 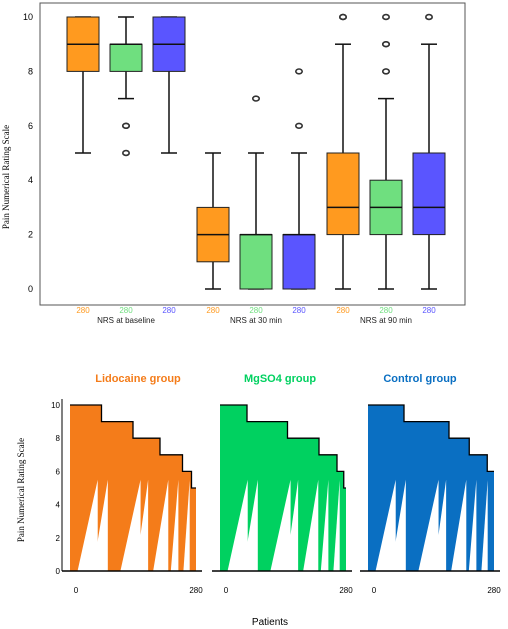 I want to click on waterfall-panel: Lidocaine group 0 280, so click(x=132, y=484).